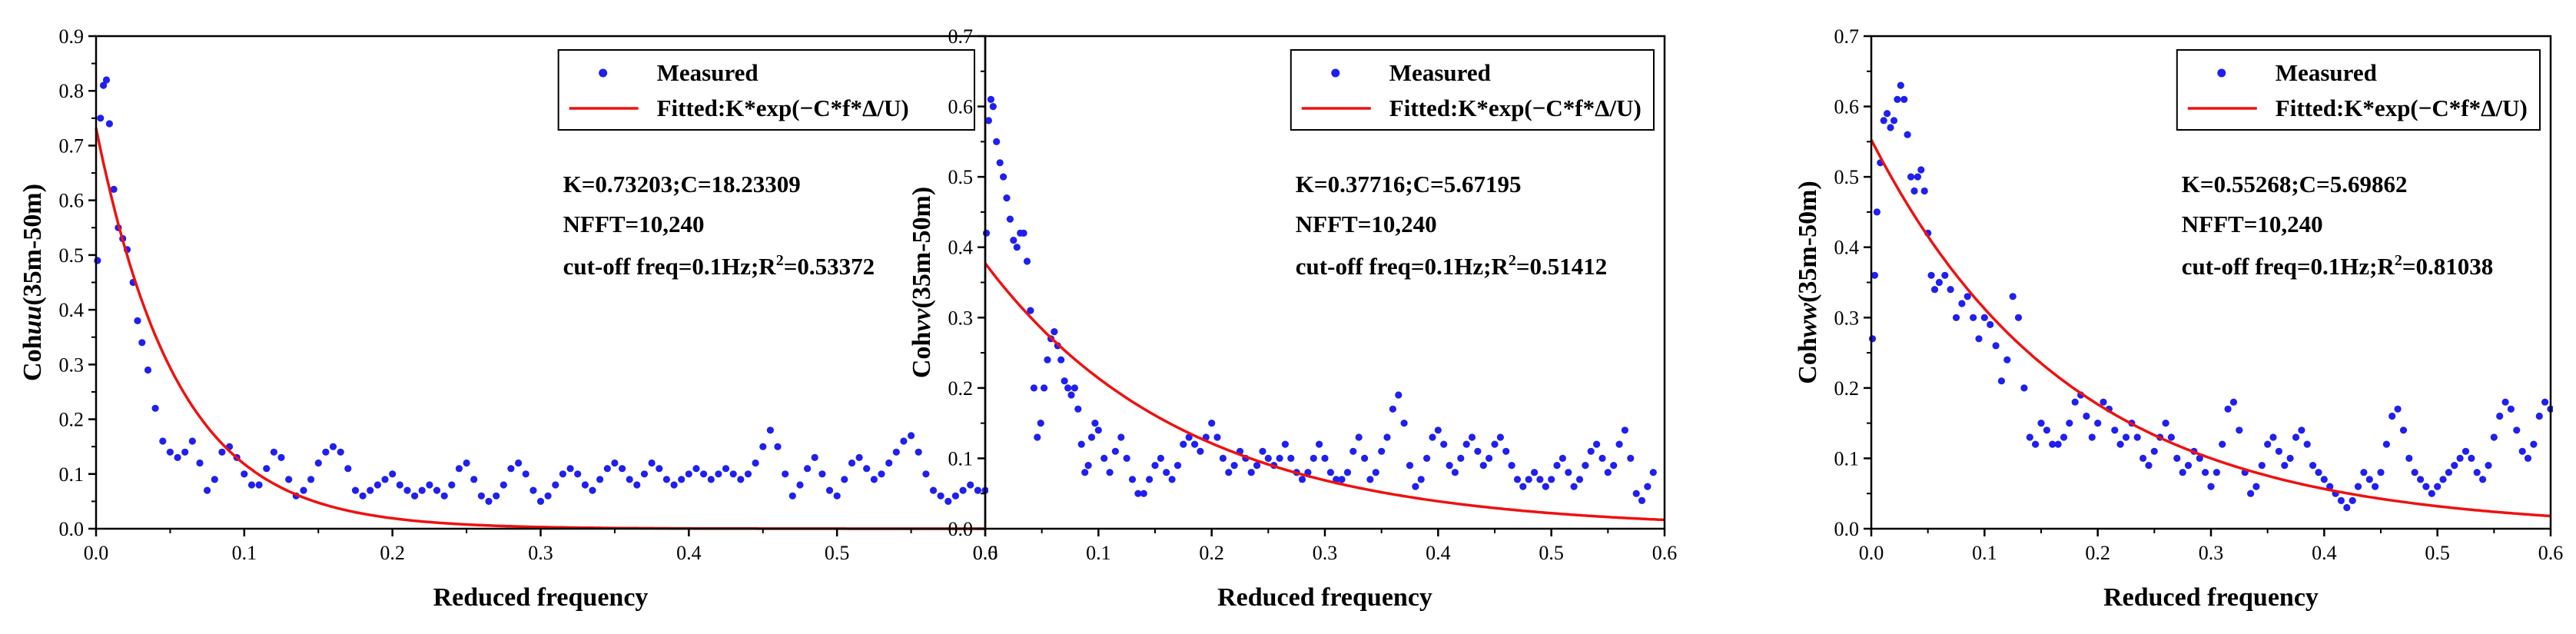  What do you see at coordinates (32, 320) in the screenshot?
I see `y-axis-label-component: uu` at bounding box center [32, 320].